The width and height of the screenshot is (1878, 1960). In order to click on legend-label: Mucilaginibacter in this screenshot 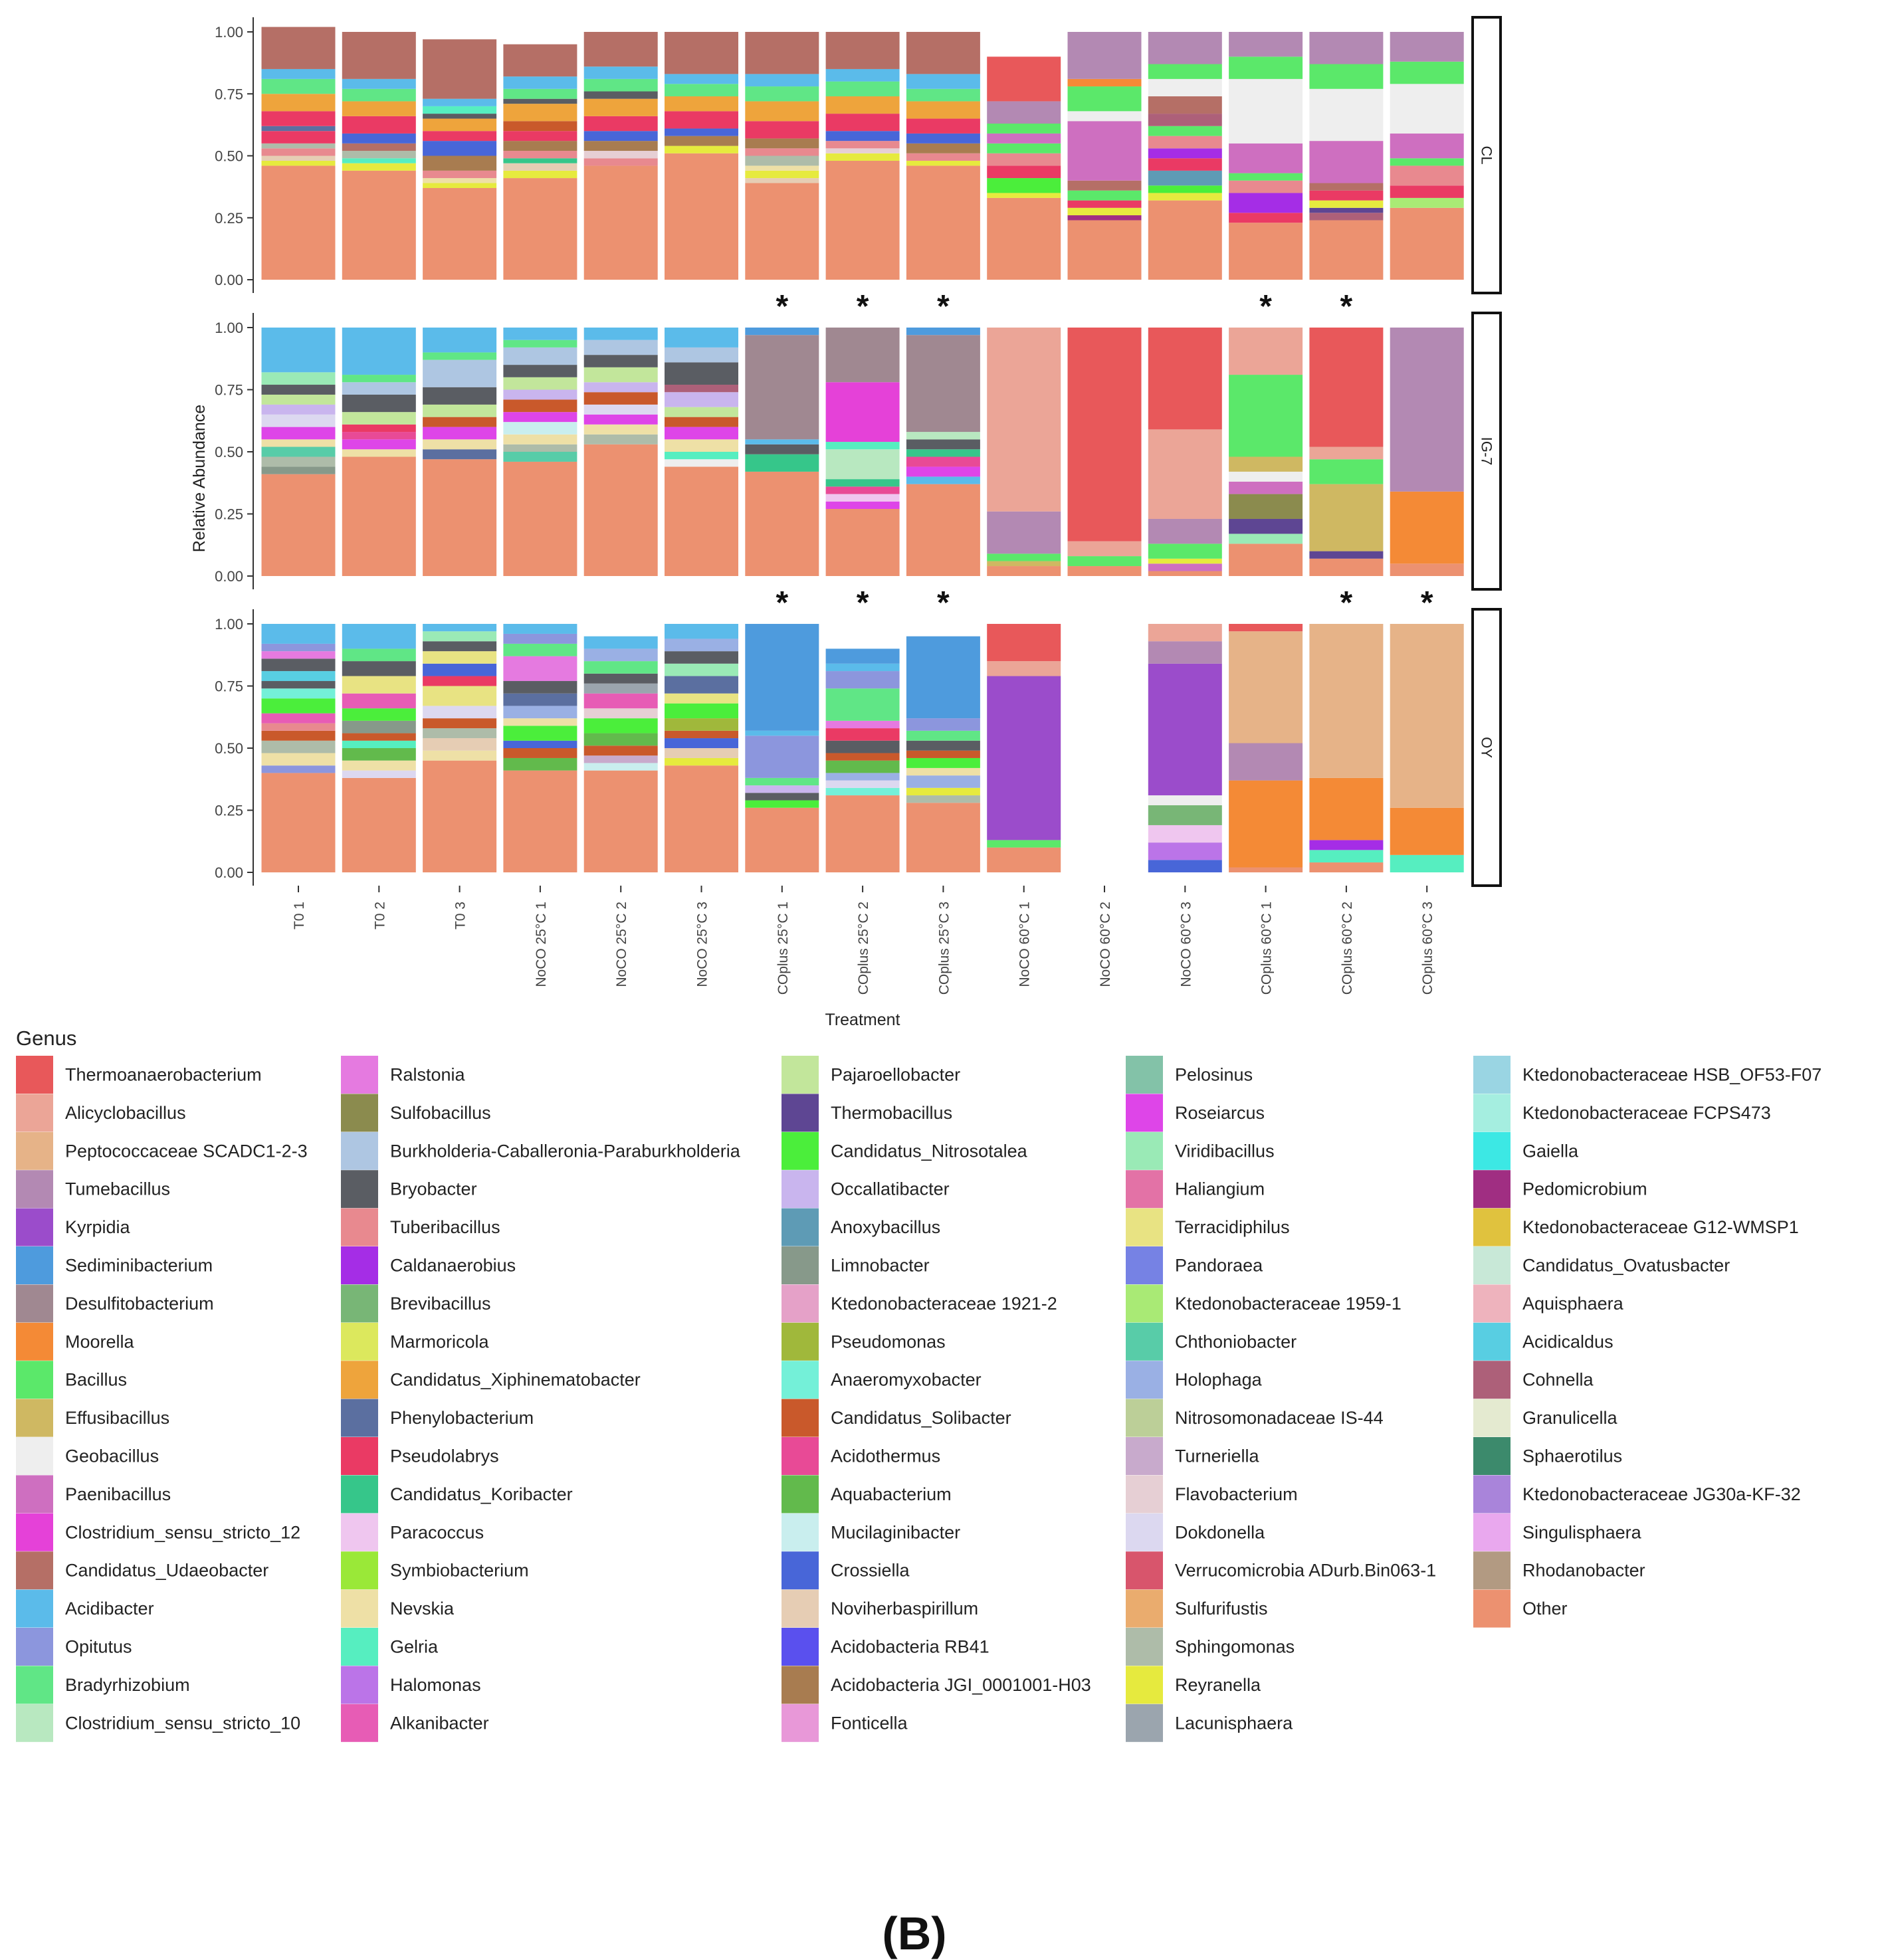, I will do `click(895, 1532)`.